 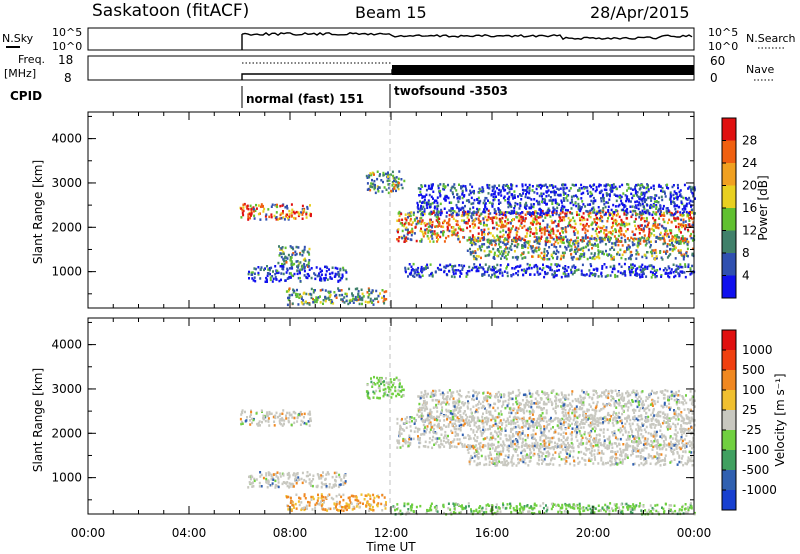 I want to click on date-title: 28/Apr/2015, so click(x=640, y=12).